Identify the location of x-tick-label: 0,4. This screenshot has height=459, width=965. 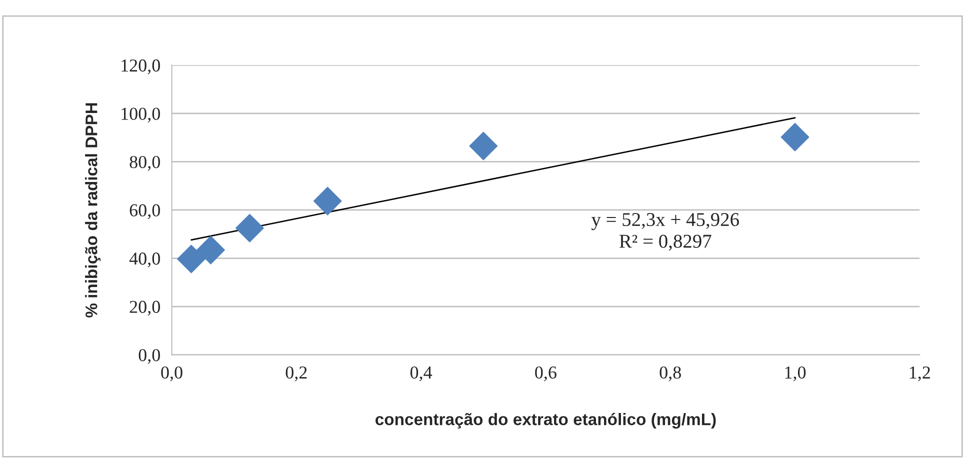
(421, 374).